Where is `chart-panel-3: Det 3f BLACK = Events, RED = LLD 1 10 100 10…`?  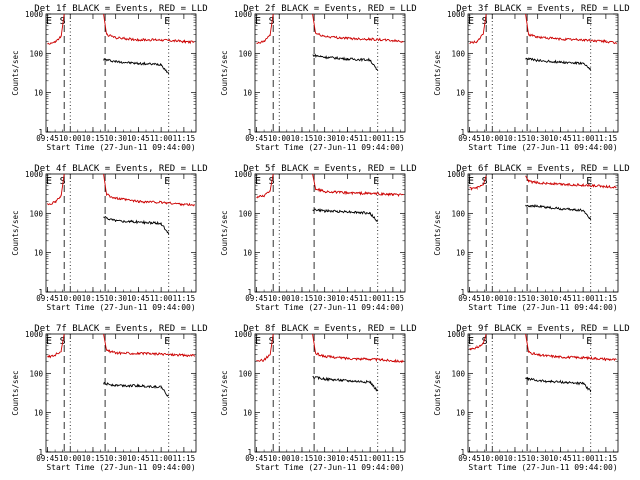 chart-panel-3: Det 3f BLACK = Events, RED = LLD 1 10 100 10… is located at coordinates (531, 78).